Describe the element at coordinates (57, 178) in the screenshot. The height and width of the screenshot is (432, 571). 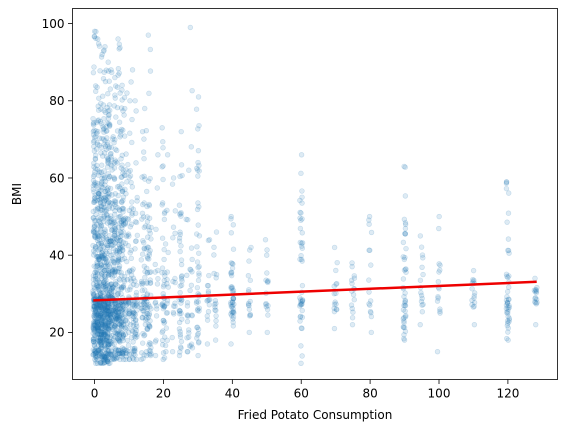
I see `y-axis-ticks: 20 40 60 80 100` at that location.